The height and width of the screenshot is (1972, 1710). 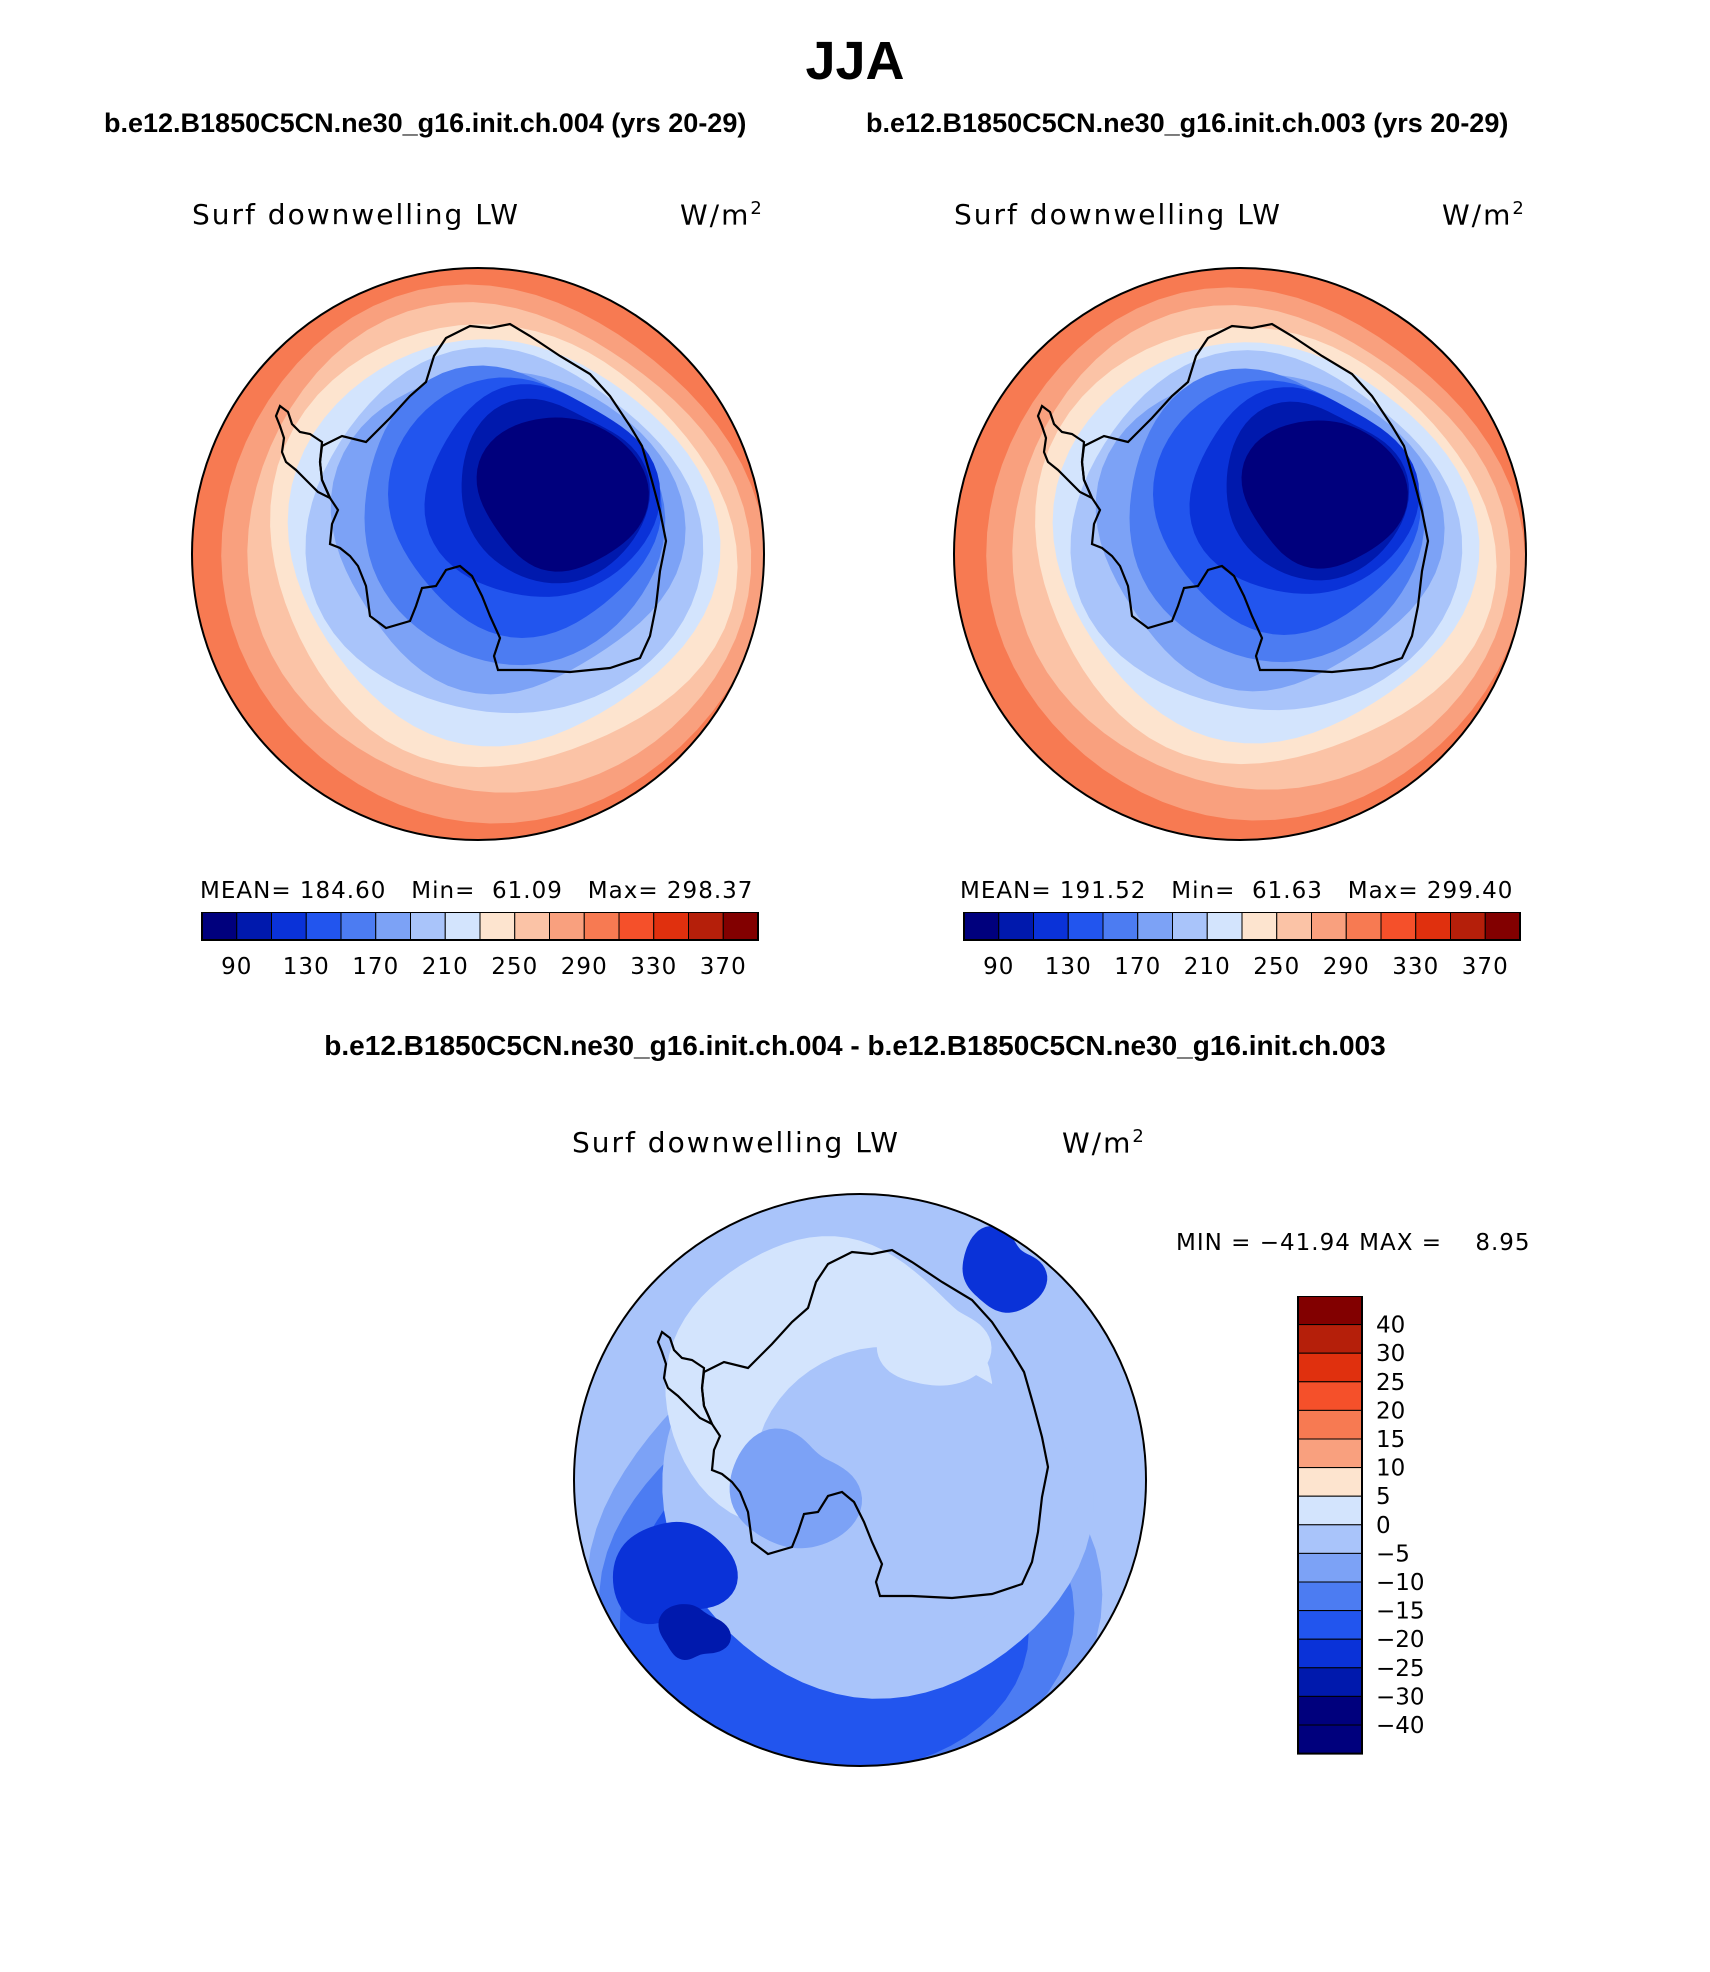 I want to click on left-map-border, so click(x=478, y=554).